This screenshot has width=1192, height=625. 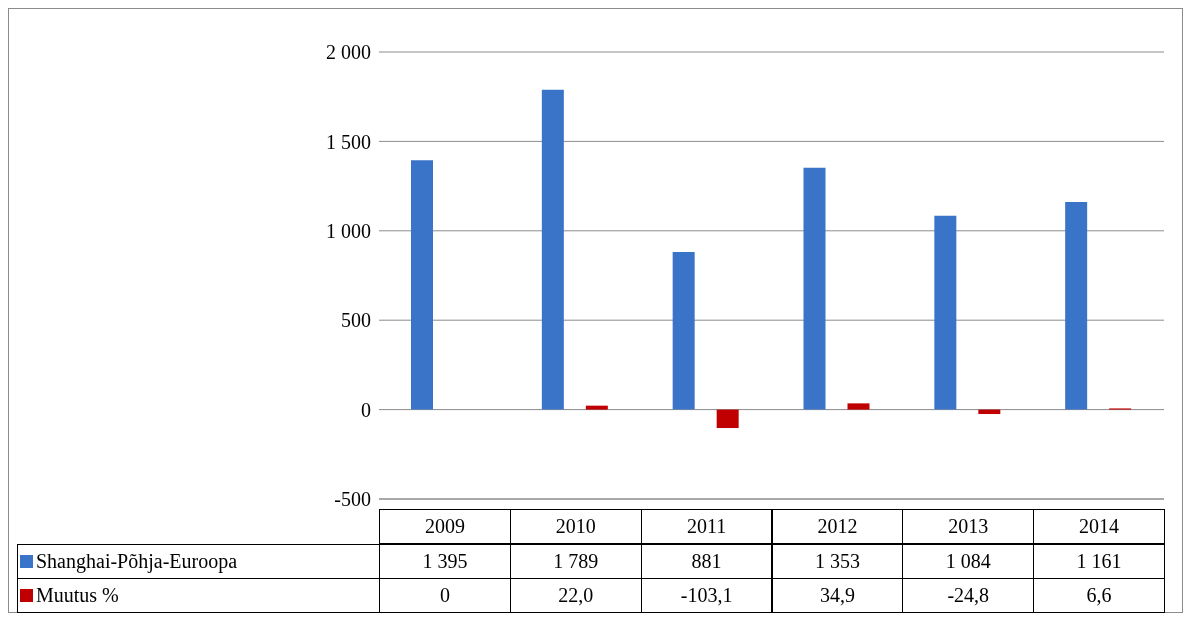 What do you see at coordinates (77, 595) in the screenshot?
I see `legend-label: Muutus %` at bounding box center [77, 595].